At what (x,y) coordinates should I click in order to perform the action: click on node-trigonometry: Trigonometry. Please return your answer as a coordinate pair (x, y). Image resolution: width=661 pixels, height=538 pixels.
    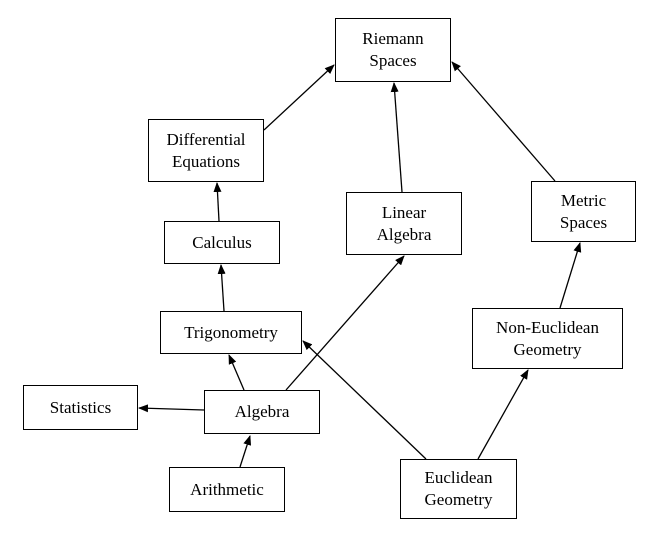
    Looking at the image, I should click on (231, 332).